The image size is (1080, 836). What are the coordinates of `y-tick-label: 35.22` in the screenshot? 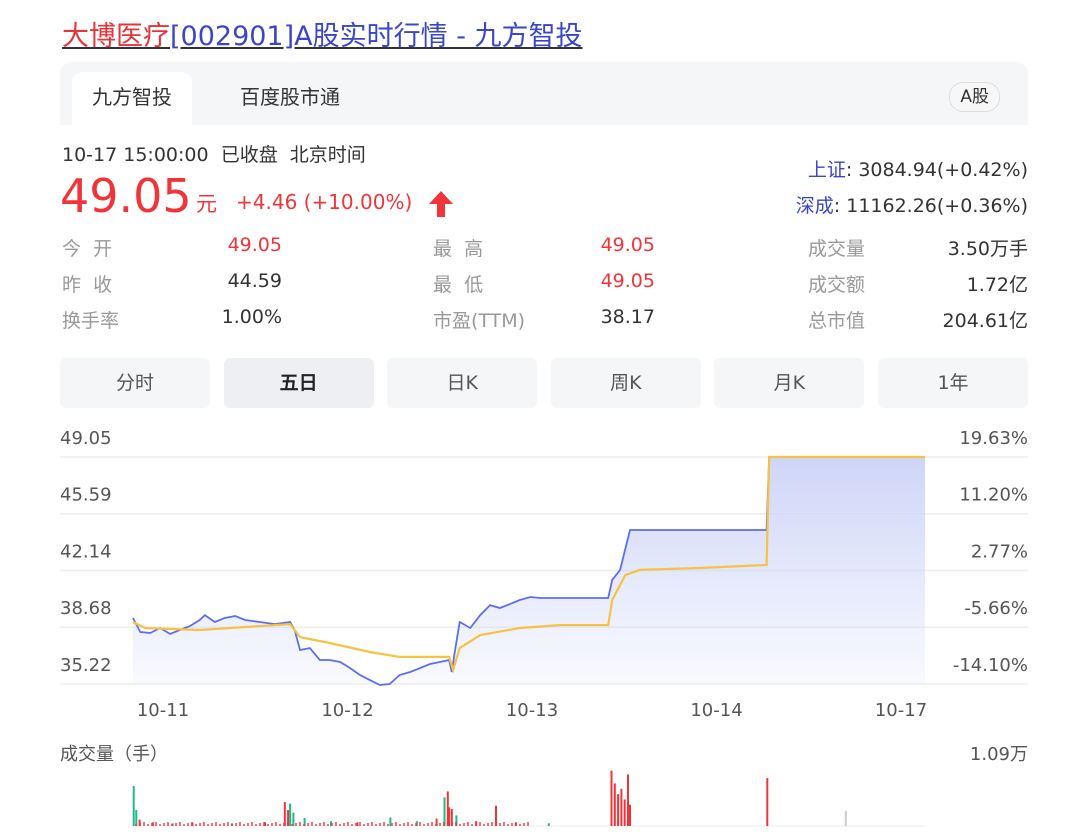 It's located at (86, 665).